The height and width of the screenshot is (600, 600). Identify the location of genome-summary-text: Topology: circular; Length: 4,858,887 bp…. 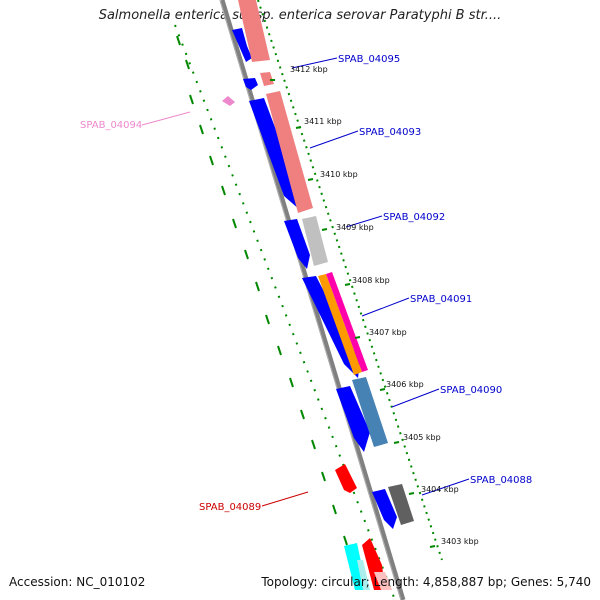
(426, 582).